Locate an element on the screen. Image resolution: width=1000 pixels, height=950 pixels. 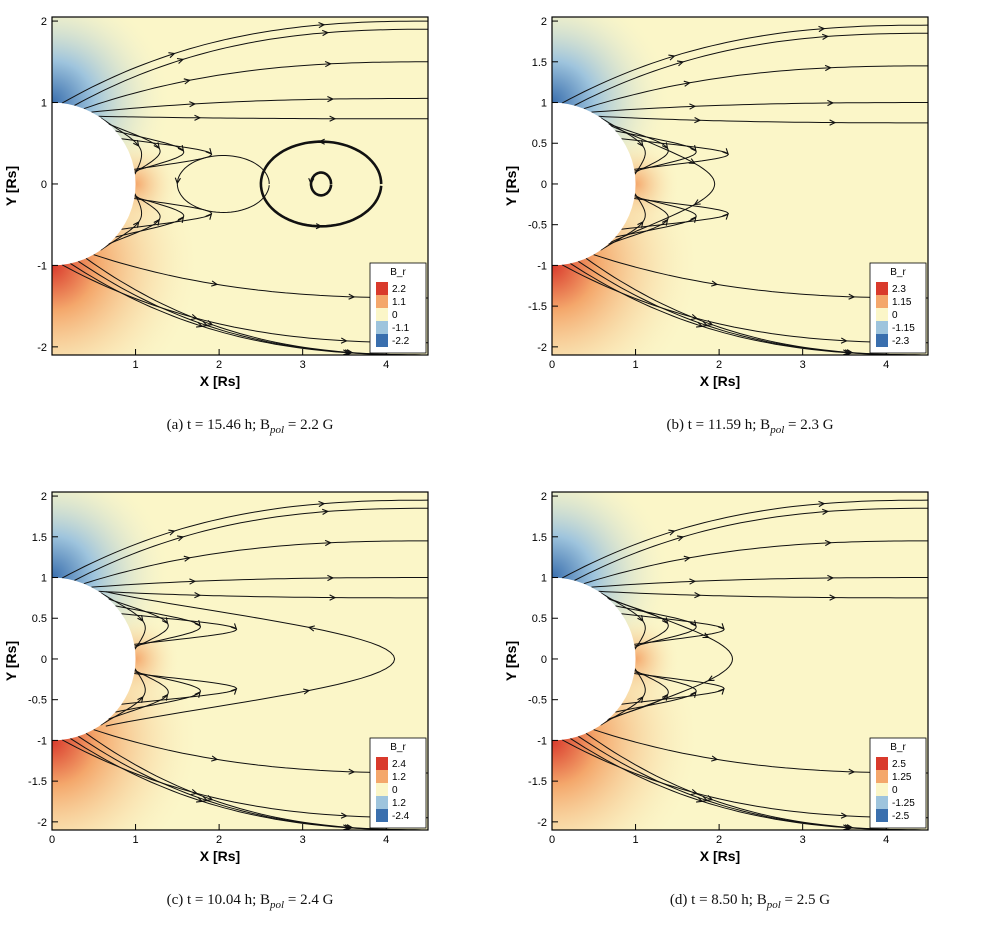
x-tick-label: 0 is located at coordinates (552, 840).